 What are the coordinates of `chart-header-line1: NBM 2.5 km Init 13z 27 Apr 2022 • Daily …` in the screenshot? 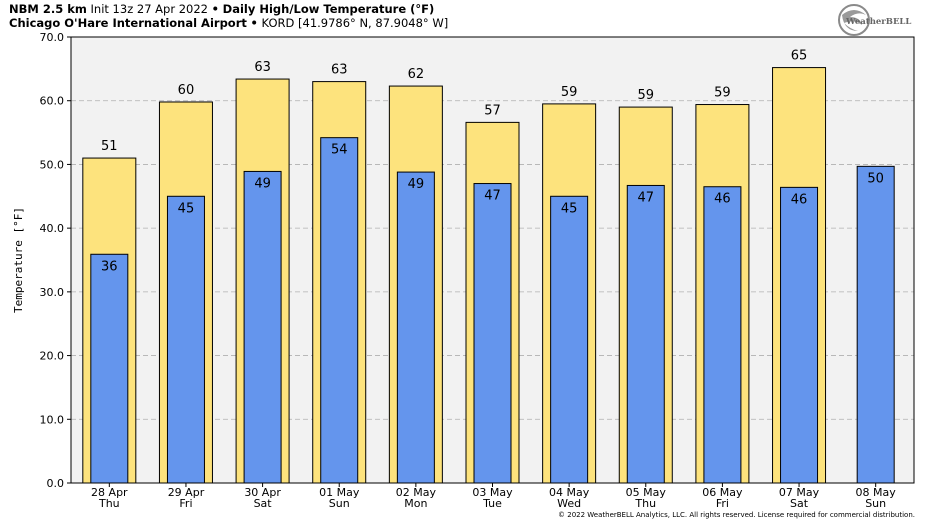 It's located at (221, 9).